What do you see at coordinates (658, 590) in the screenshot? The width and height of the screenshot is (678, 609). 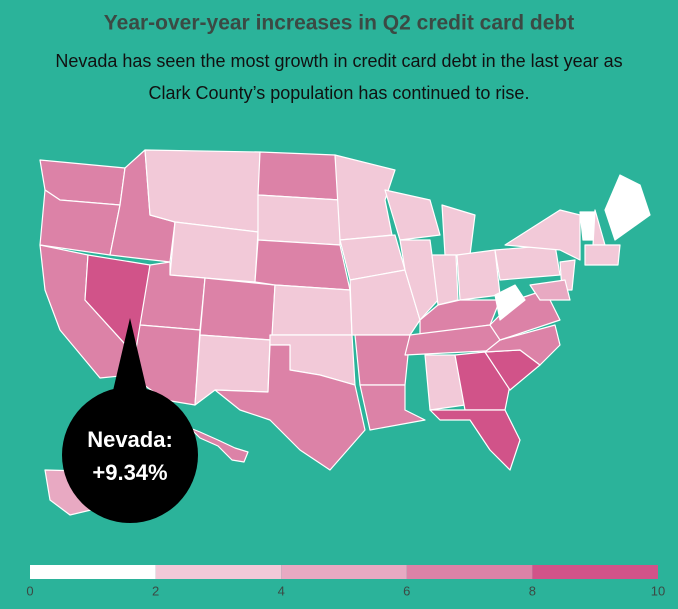 I see `legend-tick-label: 10` at bounding box center [658, 590].